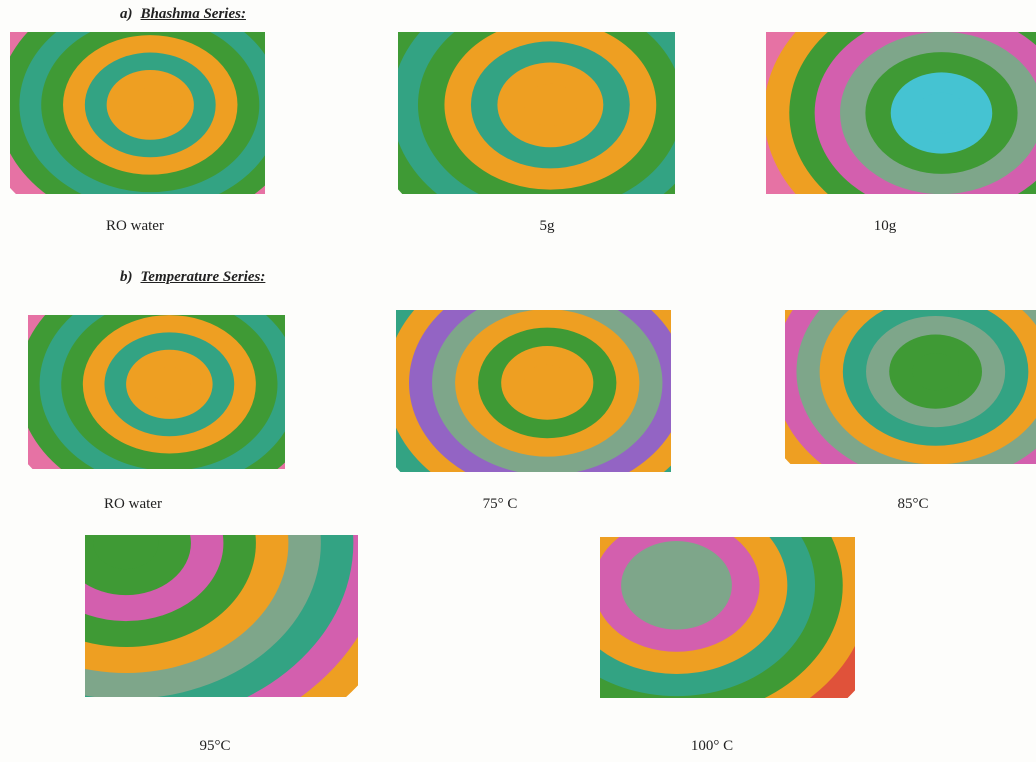 The image size is (1036, 762). Describe the element at coordinates (712, 746) in the screenshot. I see `image-caption: 100° C` at that location.